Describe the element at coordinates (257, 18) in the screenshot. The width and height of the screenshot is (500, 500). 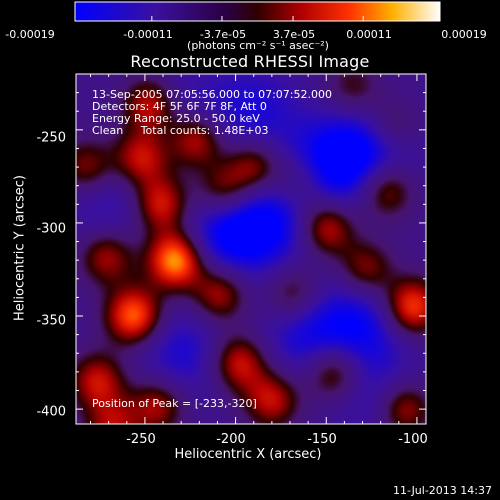
I see `colorbar-ticks` at that location.